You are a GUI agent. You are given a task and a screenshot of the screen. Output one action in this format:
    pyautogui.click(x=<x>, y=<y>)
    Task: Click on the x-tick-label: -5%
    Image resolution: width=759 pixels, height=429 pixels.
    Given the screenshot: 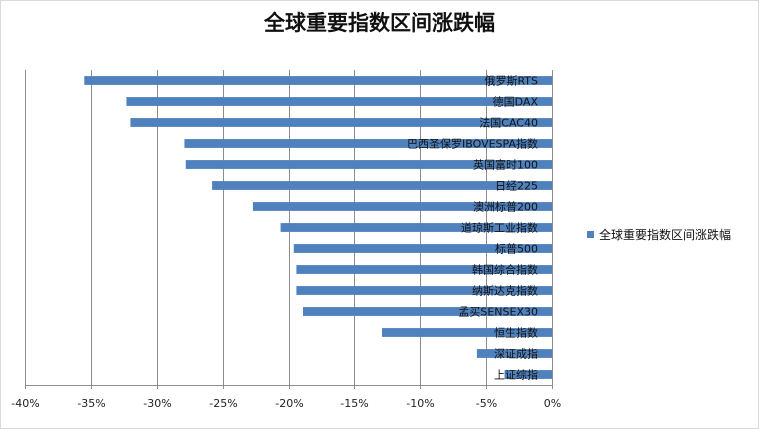 What is the action you would take?
    pyautogui.click(x=486, y=403)
    